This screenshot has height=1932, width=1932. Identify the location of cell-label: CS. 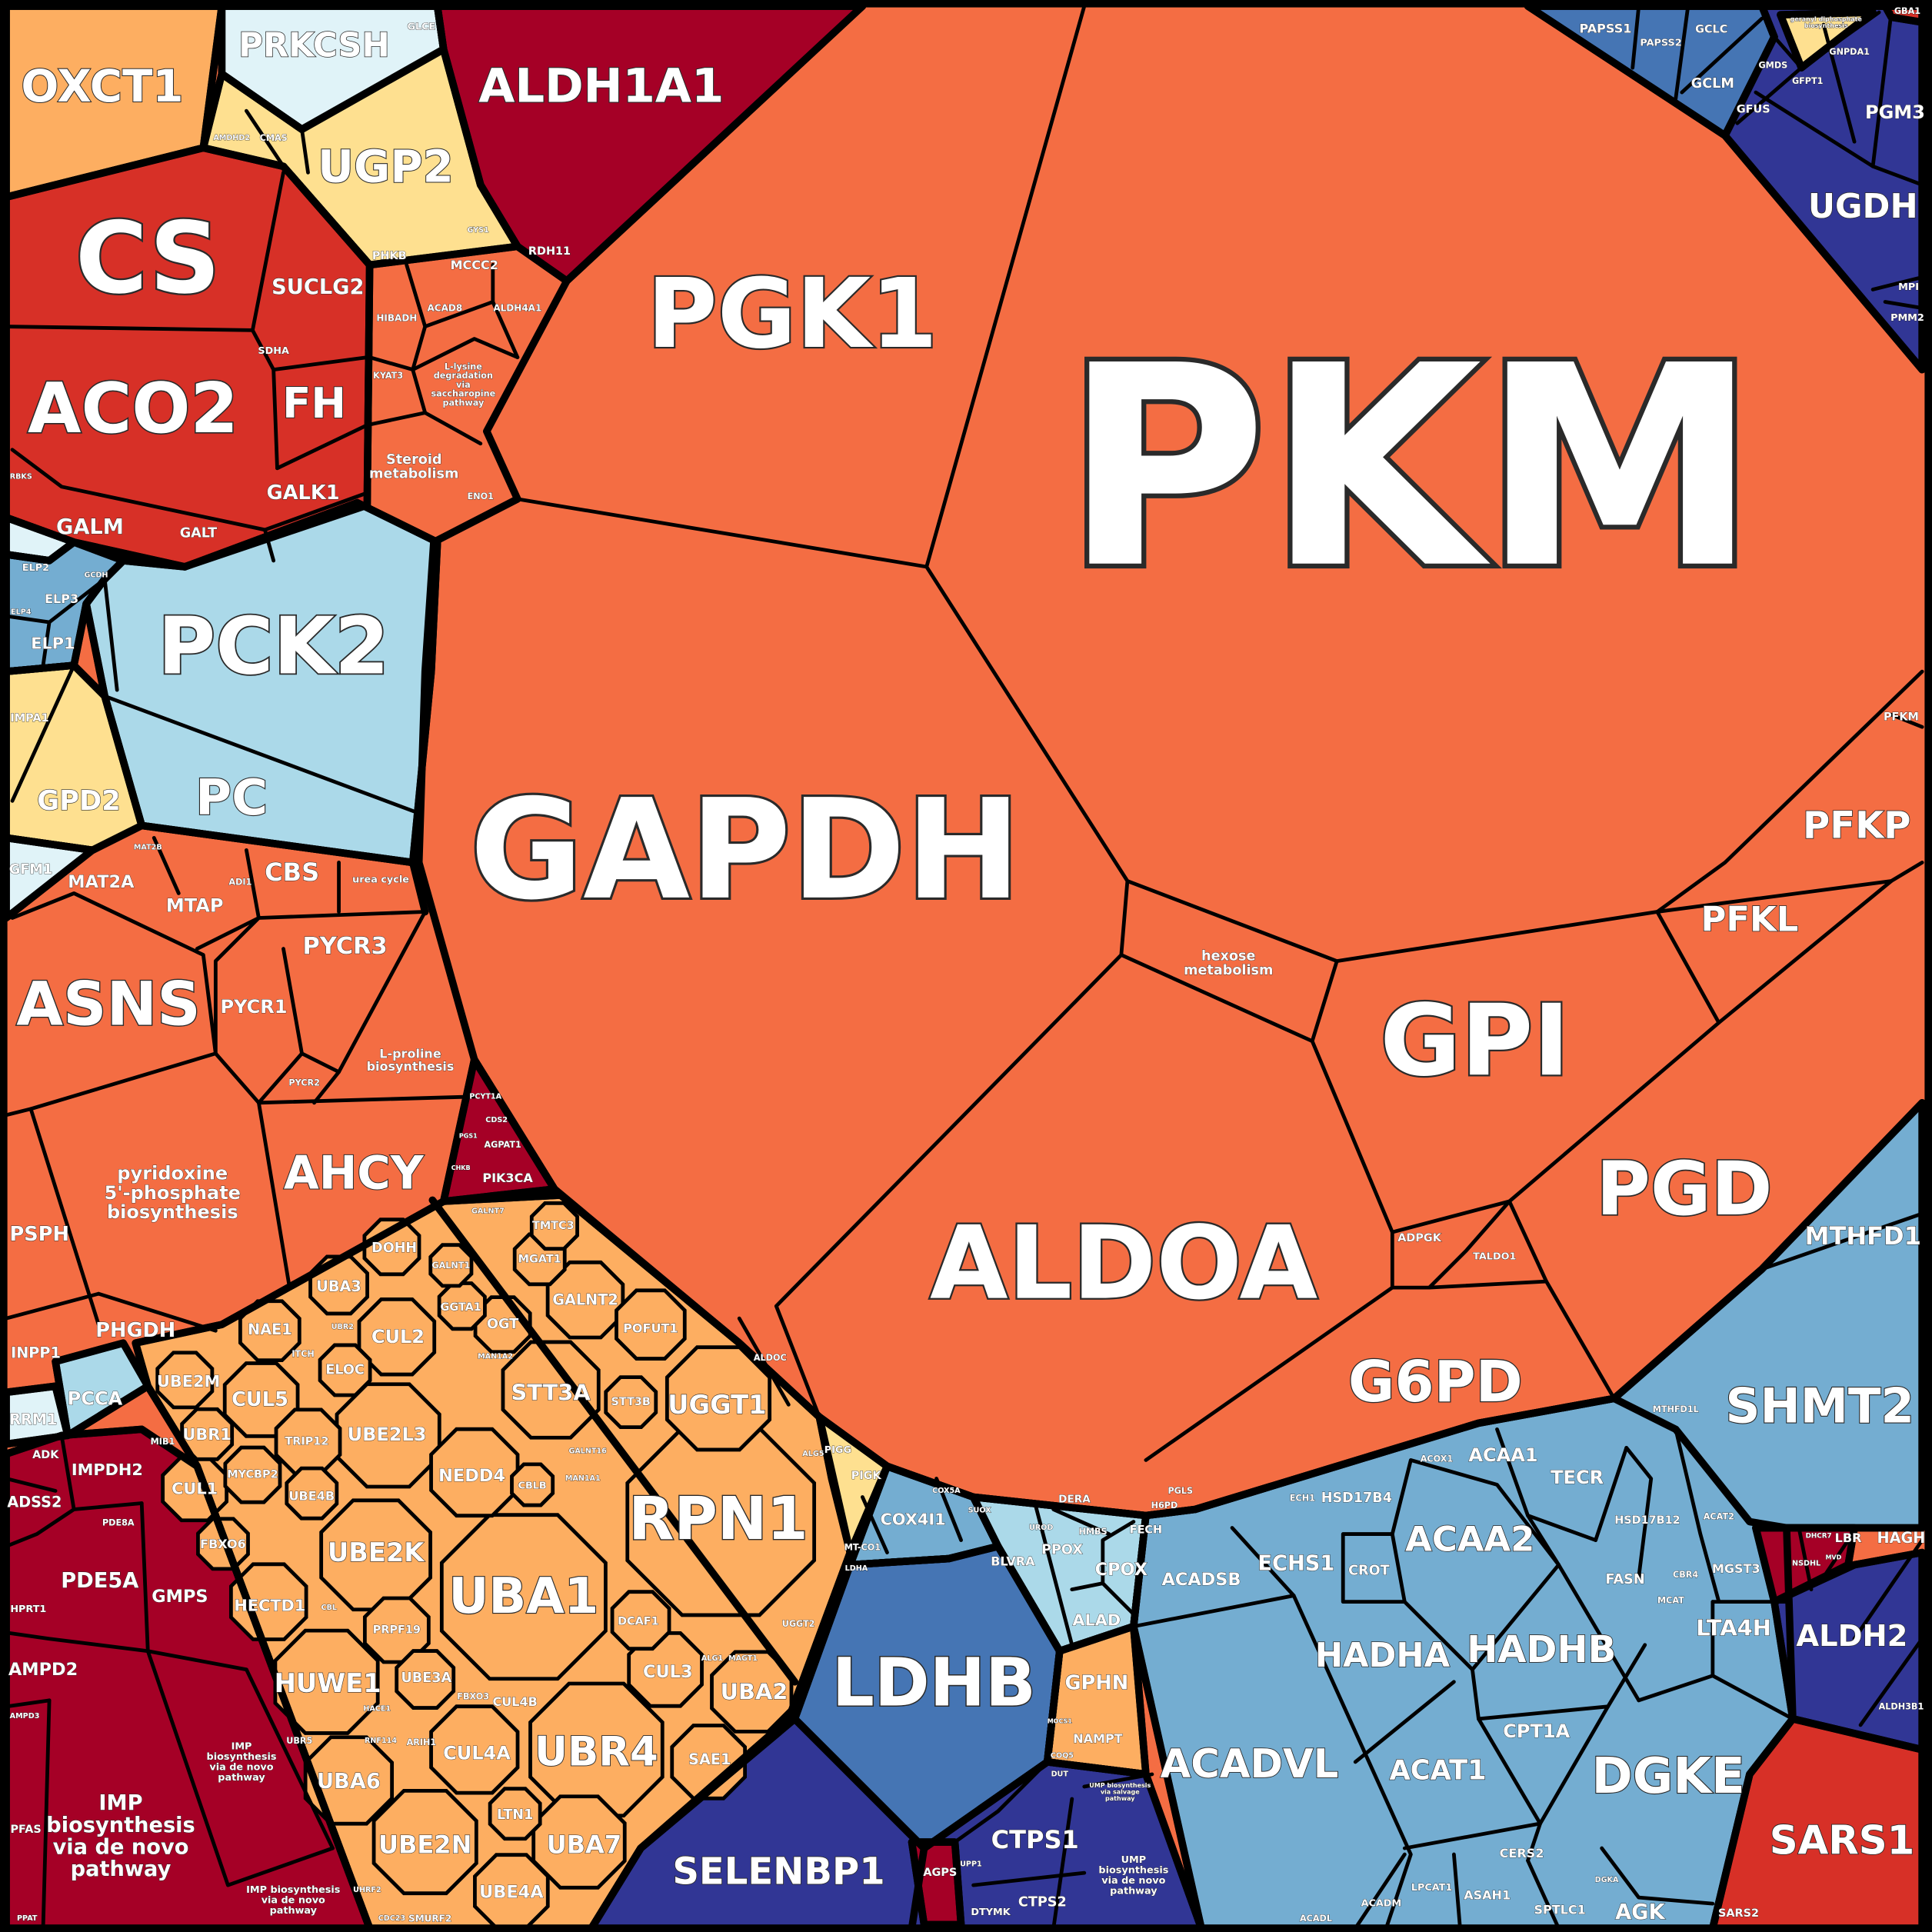
(148, 259).